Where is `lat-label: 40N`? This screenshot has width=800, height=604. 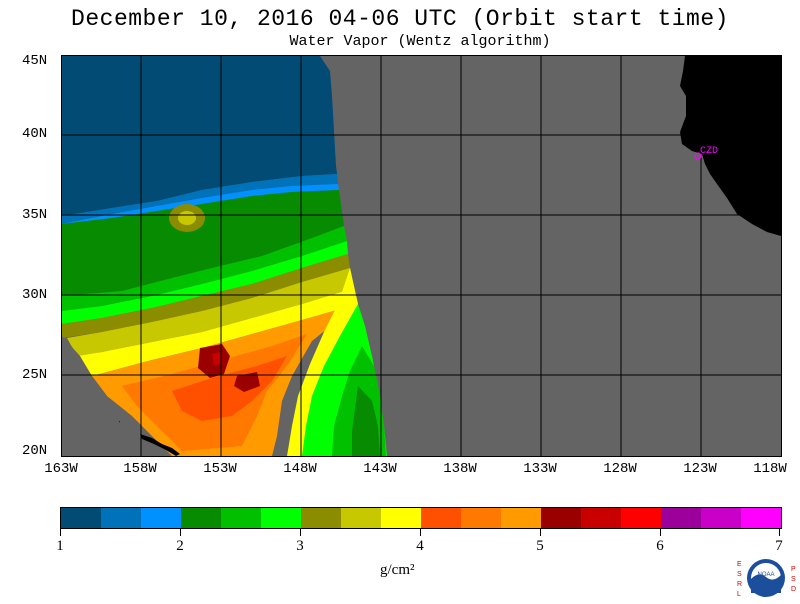
lat-label: 40N is located at coordinates (35, 134).